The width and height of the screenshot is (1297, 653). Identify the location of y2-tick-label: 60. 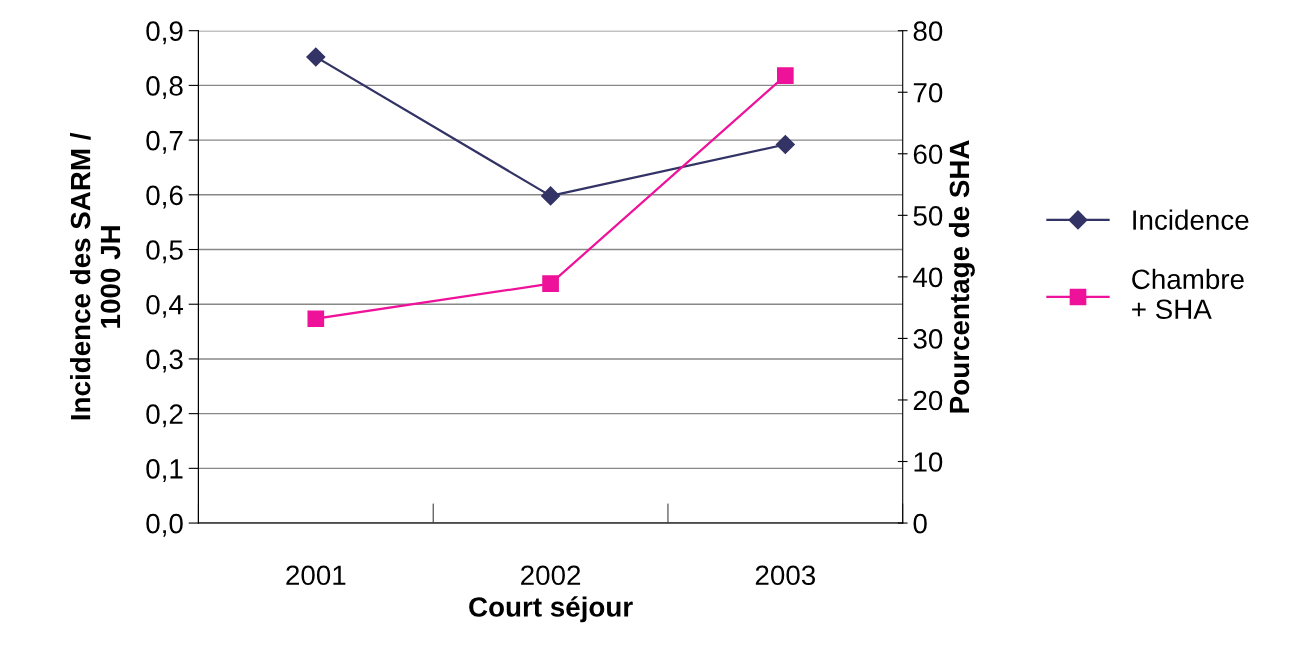
(928, 154).